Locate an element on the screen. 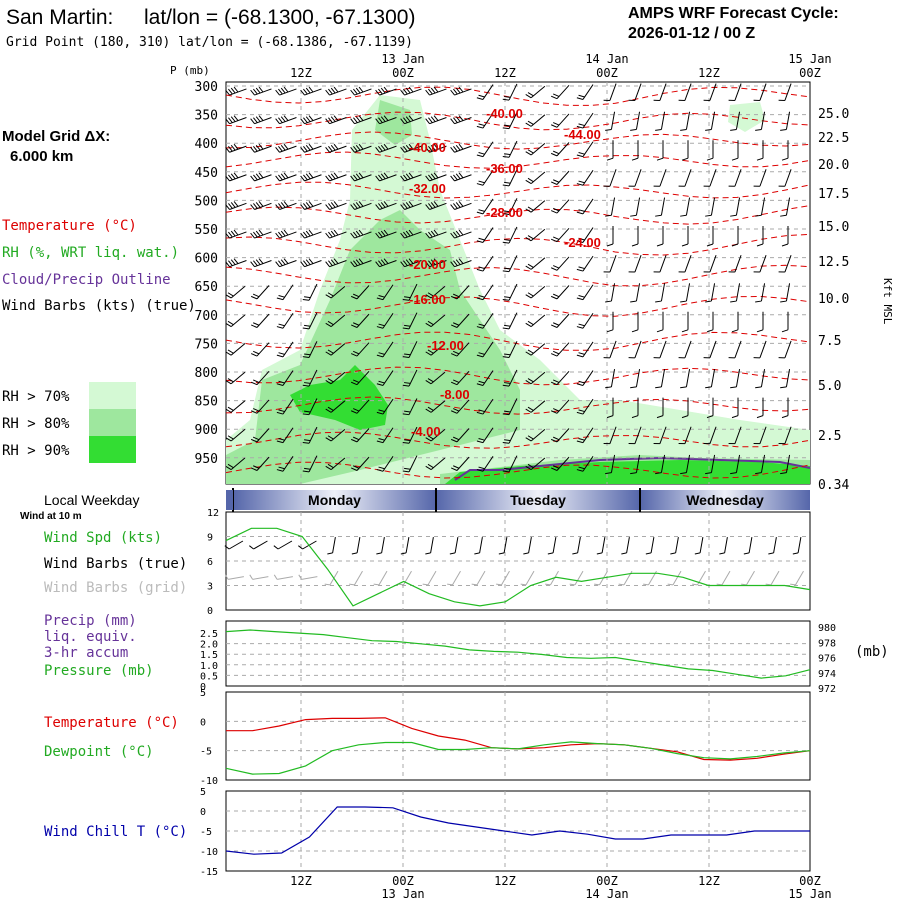  grid-wind-barb-flag is located at coordinates (450, 584).